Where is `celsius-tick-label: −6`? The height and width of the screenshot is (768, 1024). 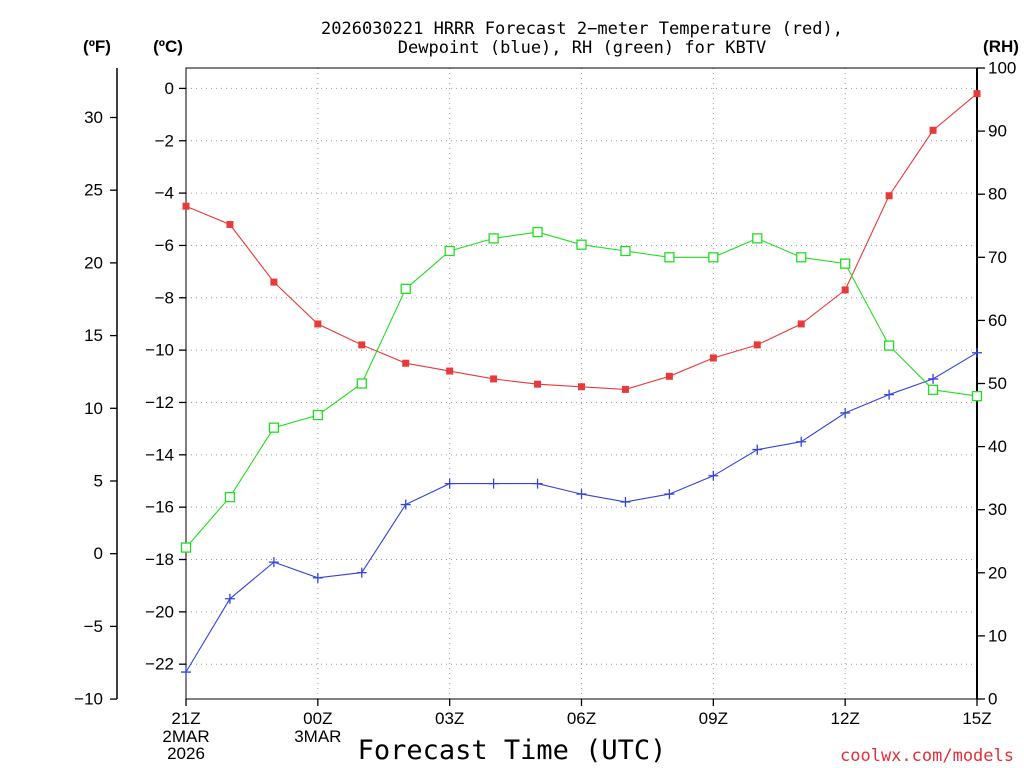
celsius-tick-label: −6 is located at coordinates (164, 245).